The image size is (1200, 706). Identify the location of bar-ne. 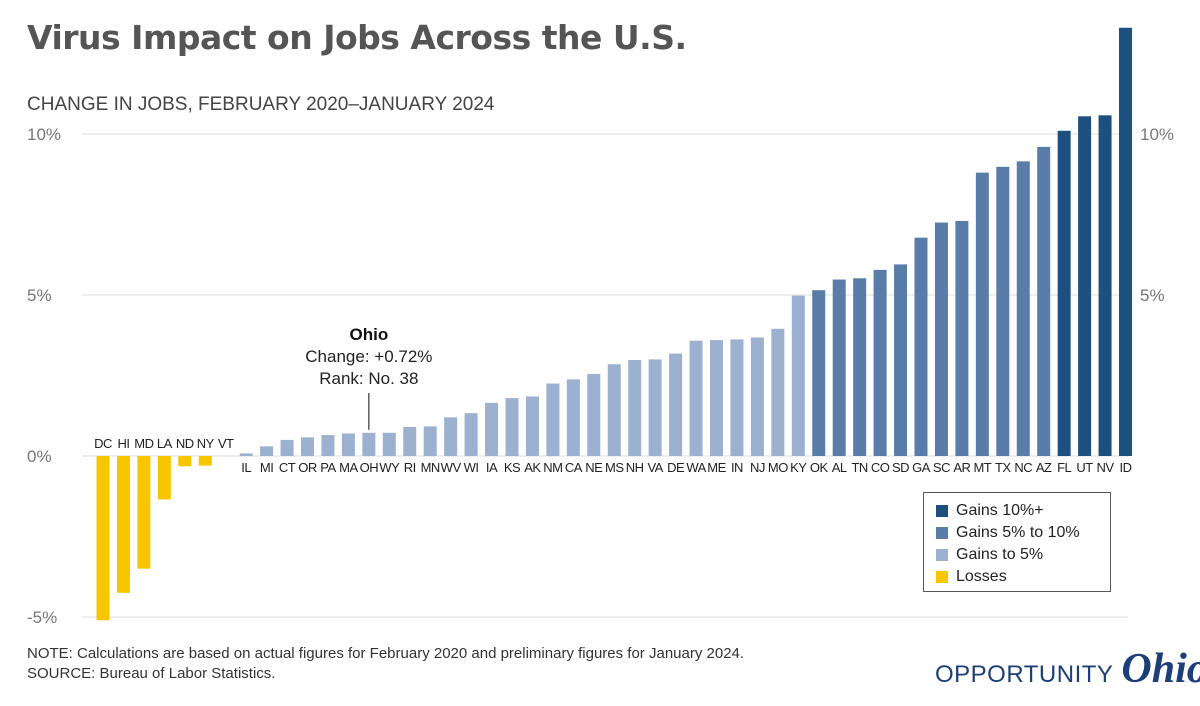
(594, 414).